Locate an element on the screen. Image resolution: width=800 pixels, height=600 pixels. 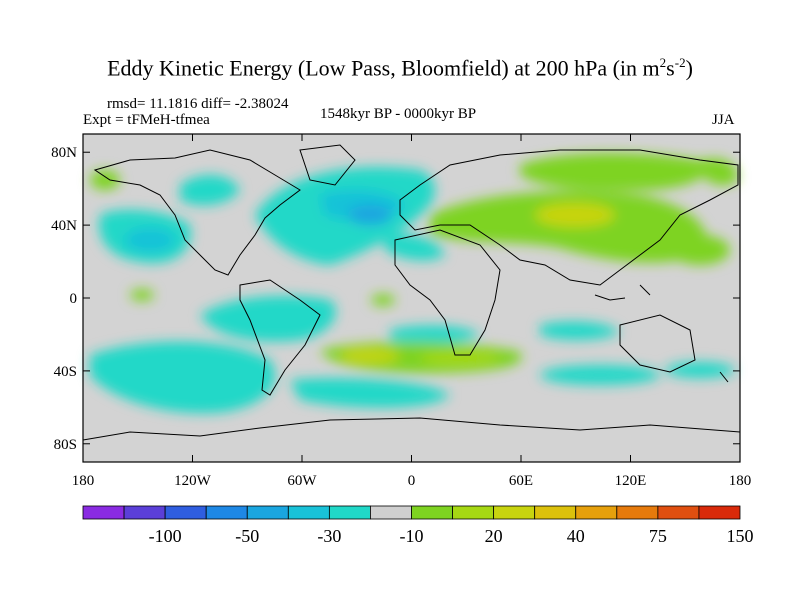
colorbar-label: -100 is located at coordinates (165, 536).